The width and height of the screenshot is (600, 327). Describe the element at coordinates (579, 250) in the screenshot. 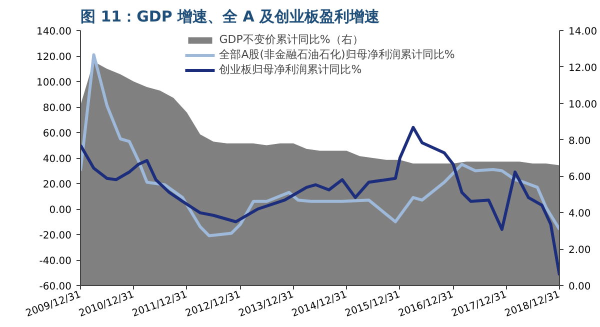

I see `y2-tick-label: 2.00` at that location.